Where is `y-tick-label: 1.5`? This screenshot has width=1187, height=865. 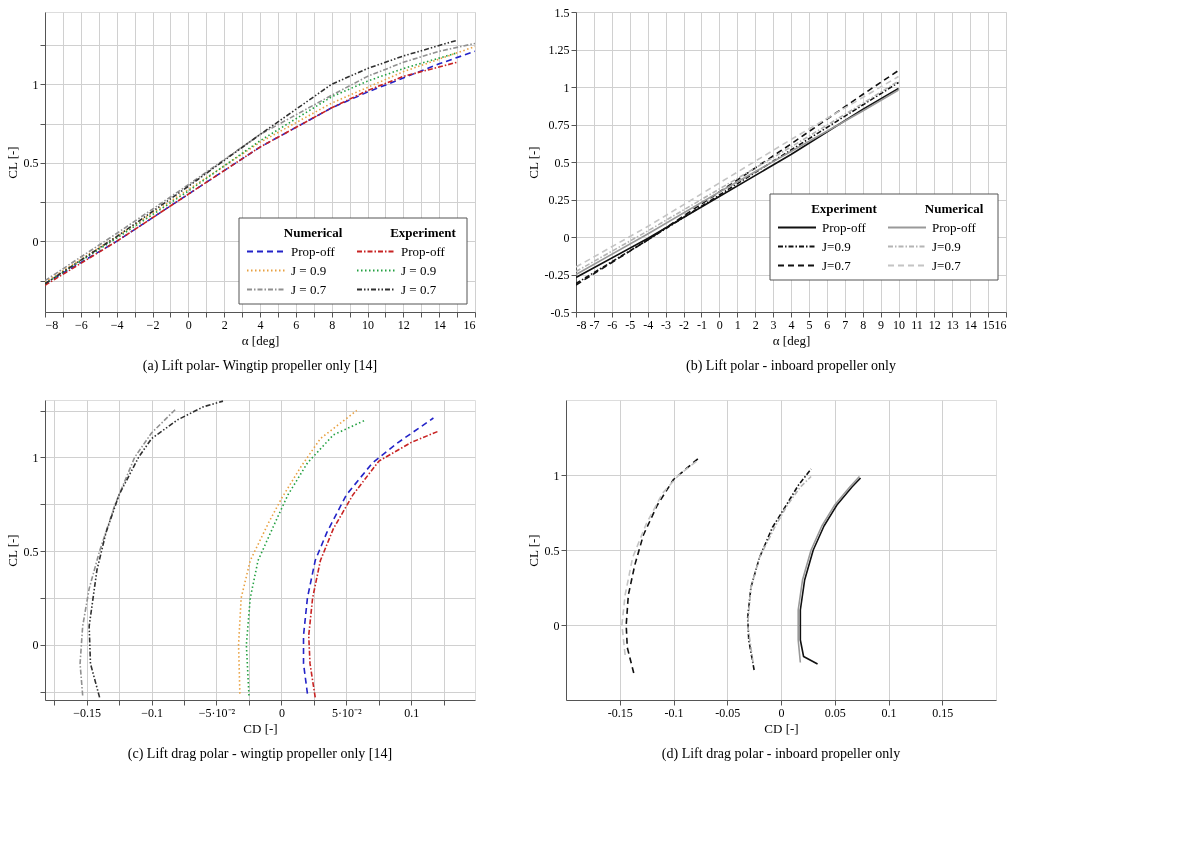 y-tick-label: 1.5 is located at coordinates (562, 12).